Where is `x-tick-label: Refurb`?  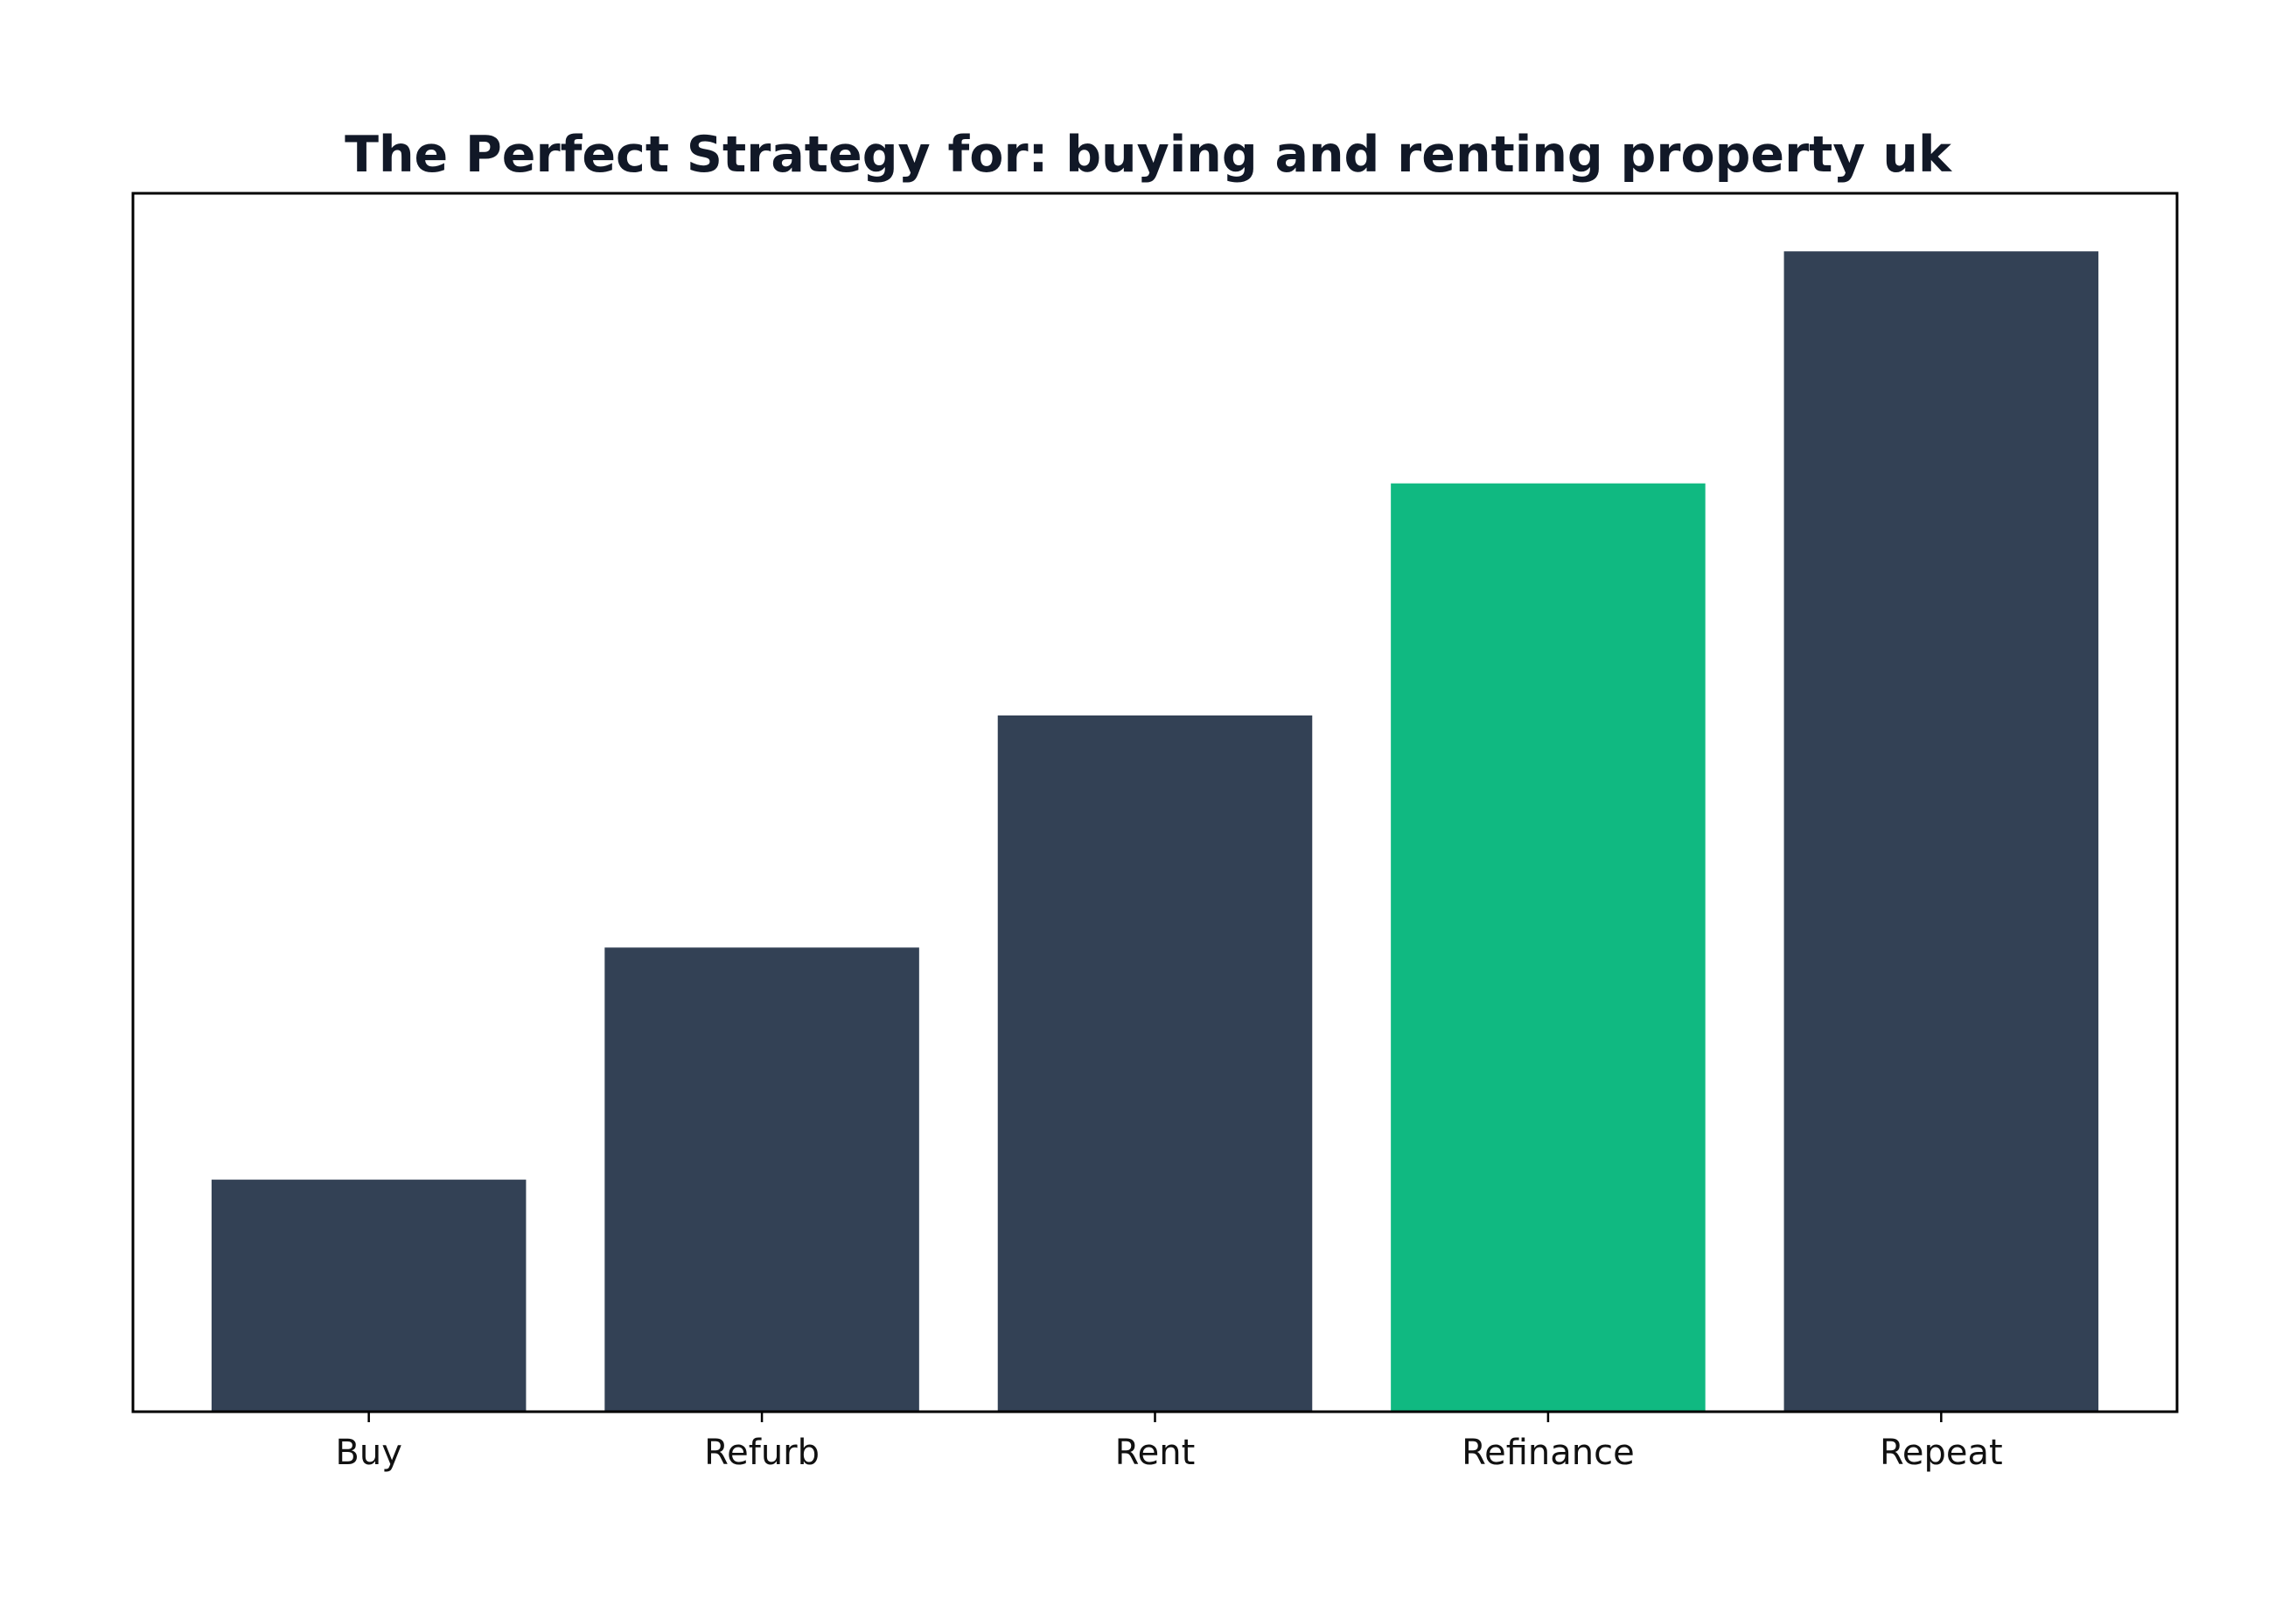
x-tick-label: Refurb is located at coordinates (762, 1453).